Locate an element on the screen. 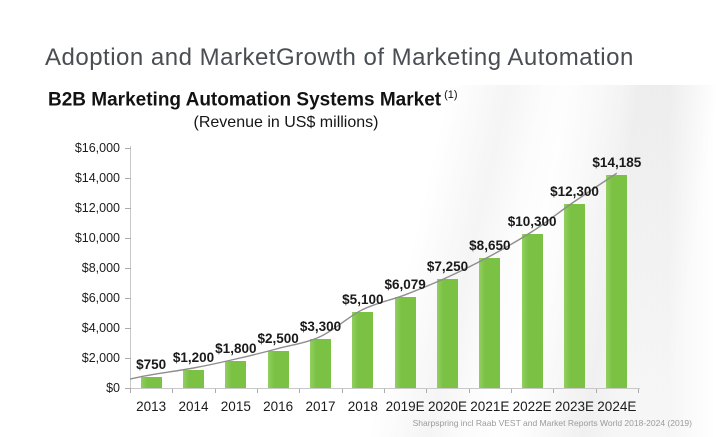 The width and height of the screenshot is (716, 437). chart-subtitle: (Revenue in US$ millions) is located at coordinates (286, 122).